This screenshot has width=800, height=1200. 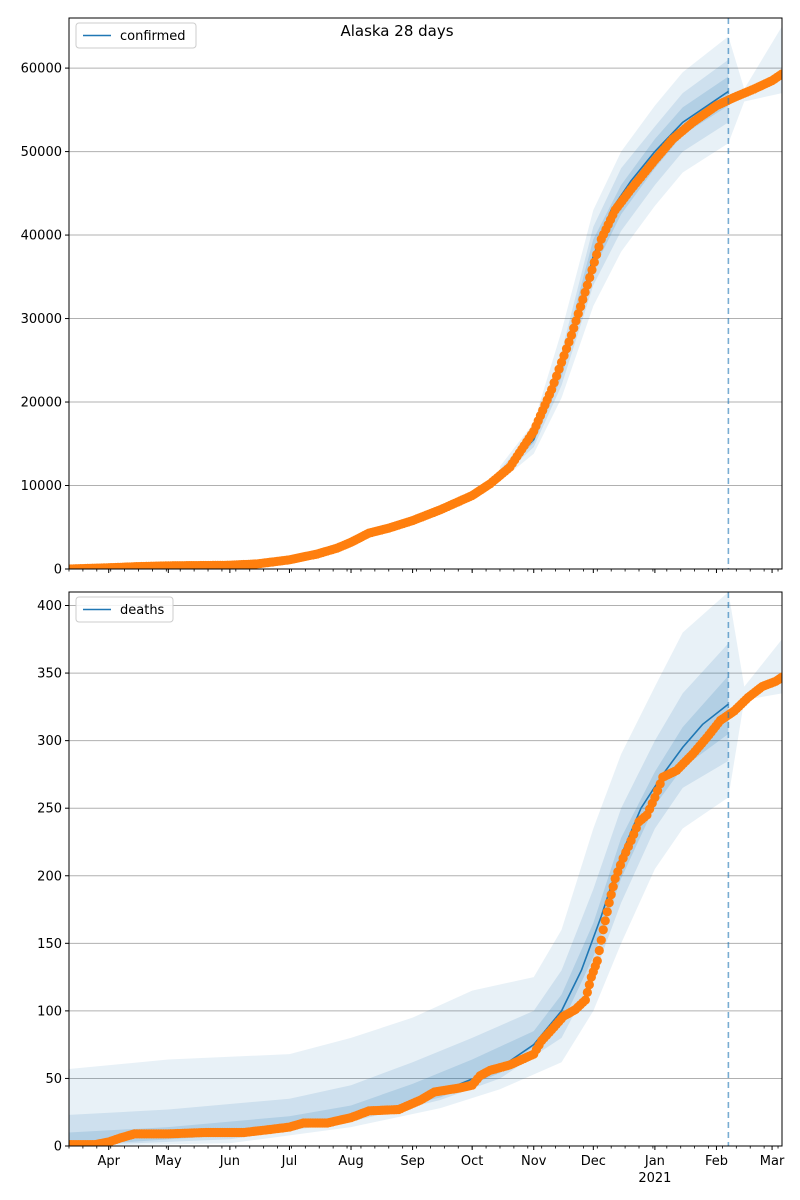 I want to click on y-tick-label: 20000, so click(x=41, y=403).